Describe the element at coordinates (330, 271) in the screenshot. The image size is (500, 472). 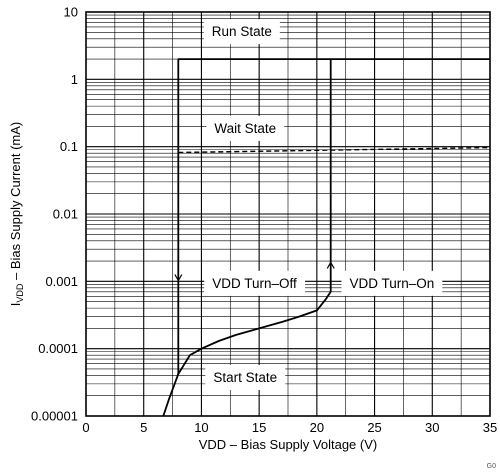
I see `arrow-up-icon` at that location.